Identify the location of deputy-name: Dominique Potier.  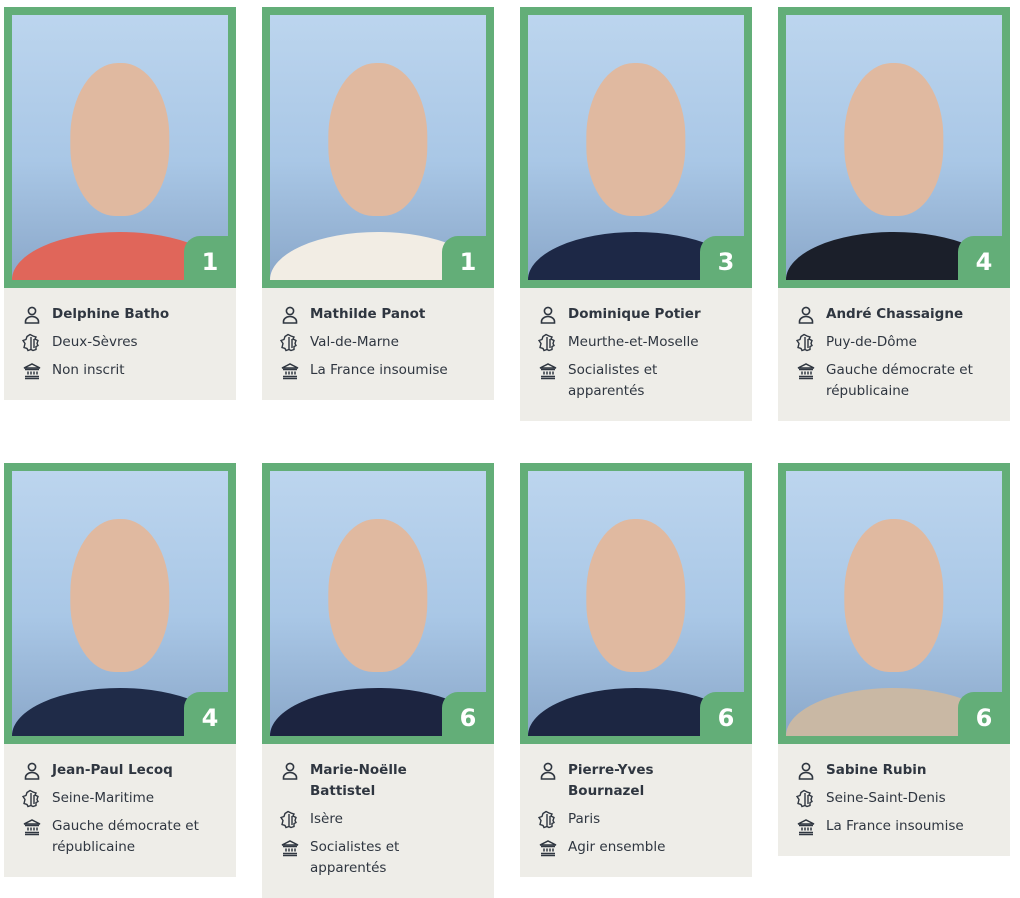
(634, 314).